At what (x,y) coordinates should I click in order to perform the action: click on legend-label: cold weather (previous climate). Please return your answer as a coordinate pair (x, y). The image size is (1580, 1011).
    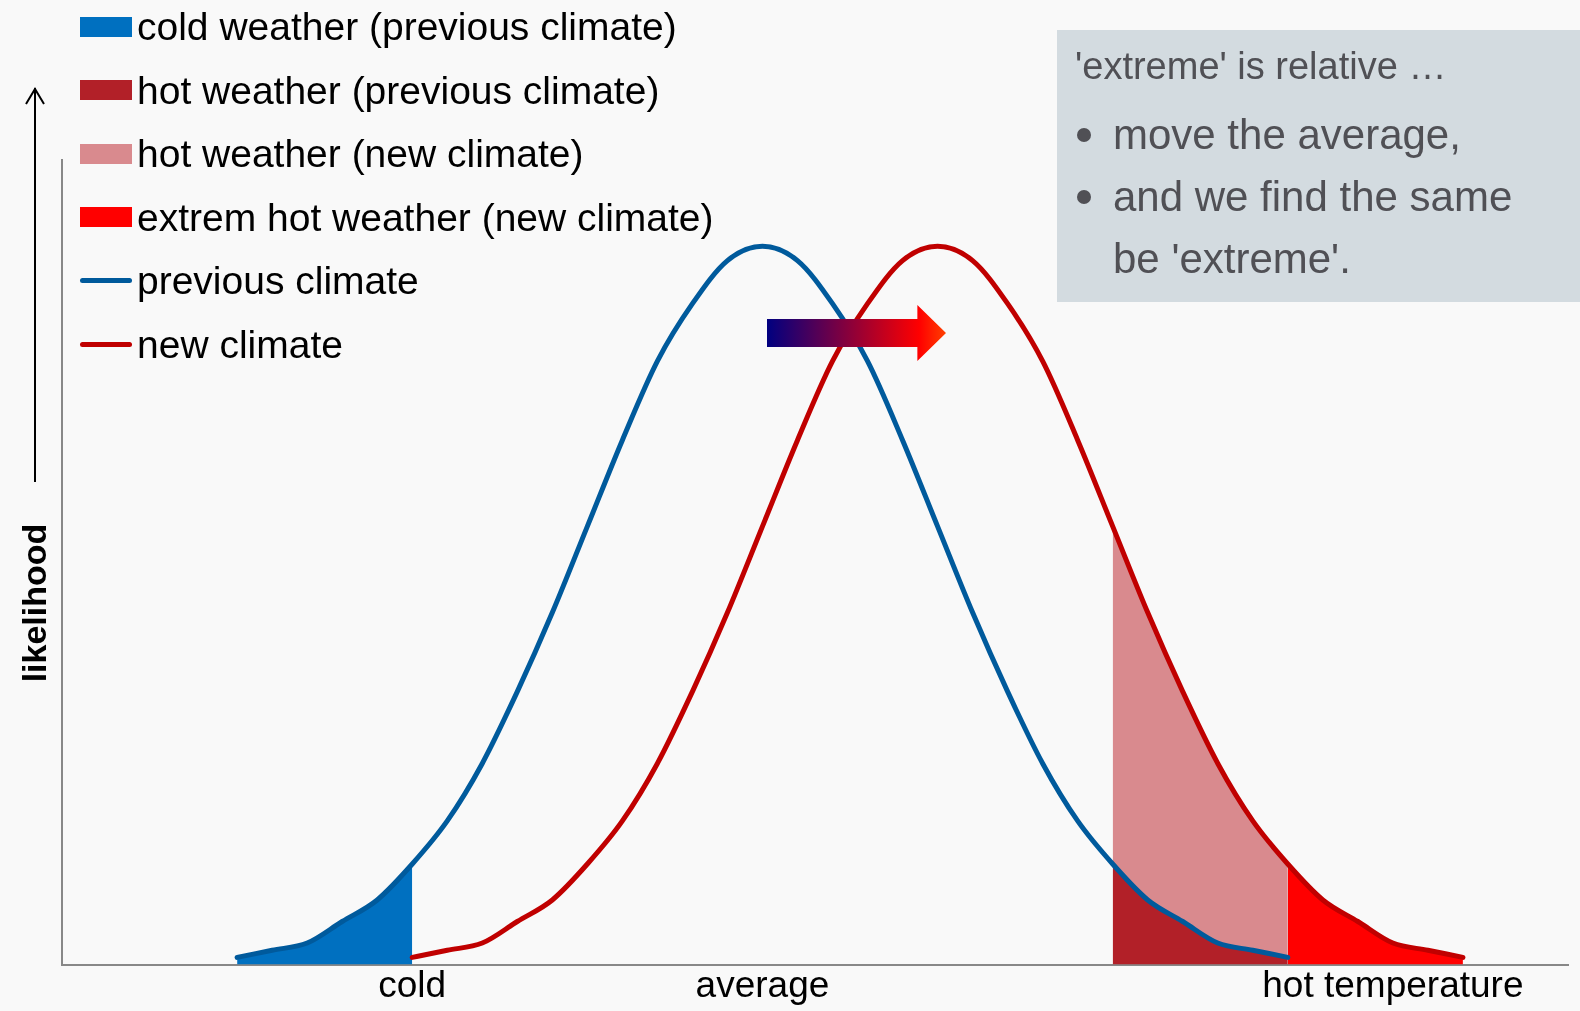
    Looking at the image, I should click on (407, 27).